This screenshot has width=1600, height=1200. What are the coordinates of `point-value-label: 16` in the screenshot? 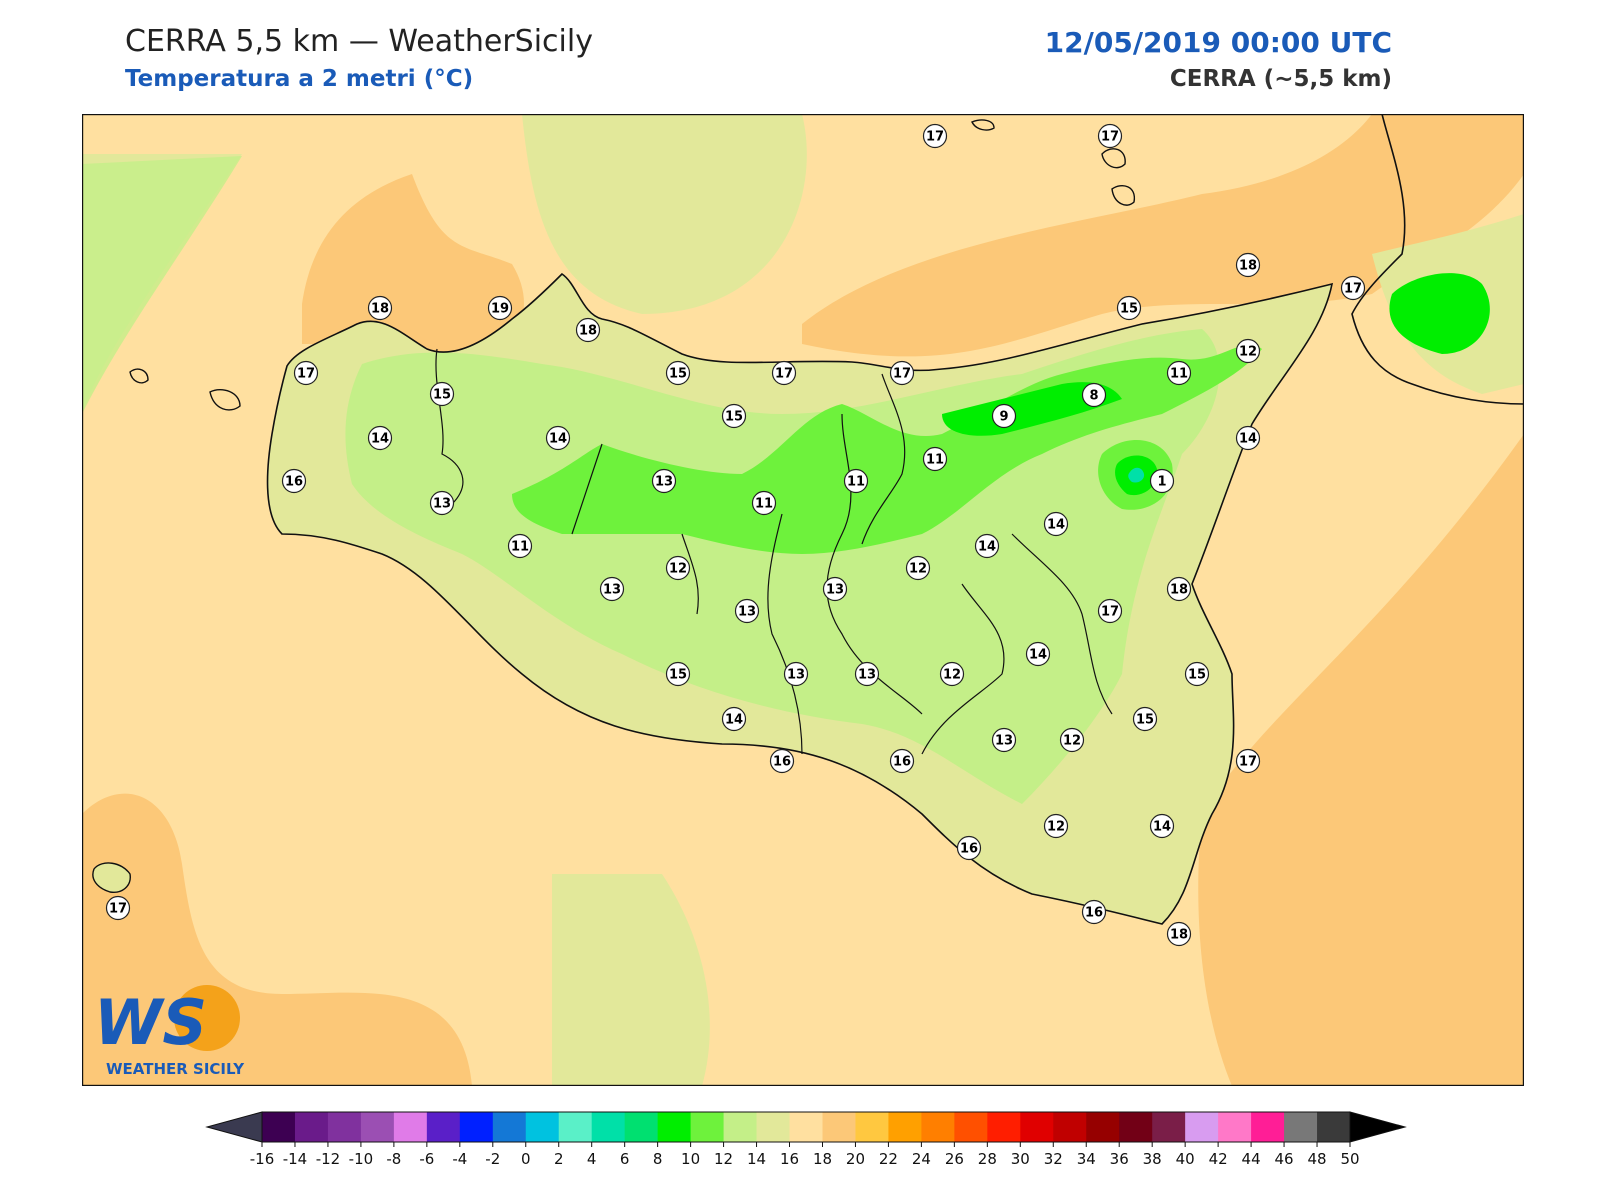 It's located at (294, 482).